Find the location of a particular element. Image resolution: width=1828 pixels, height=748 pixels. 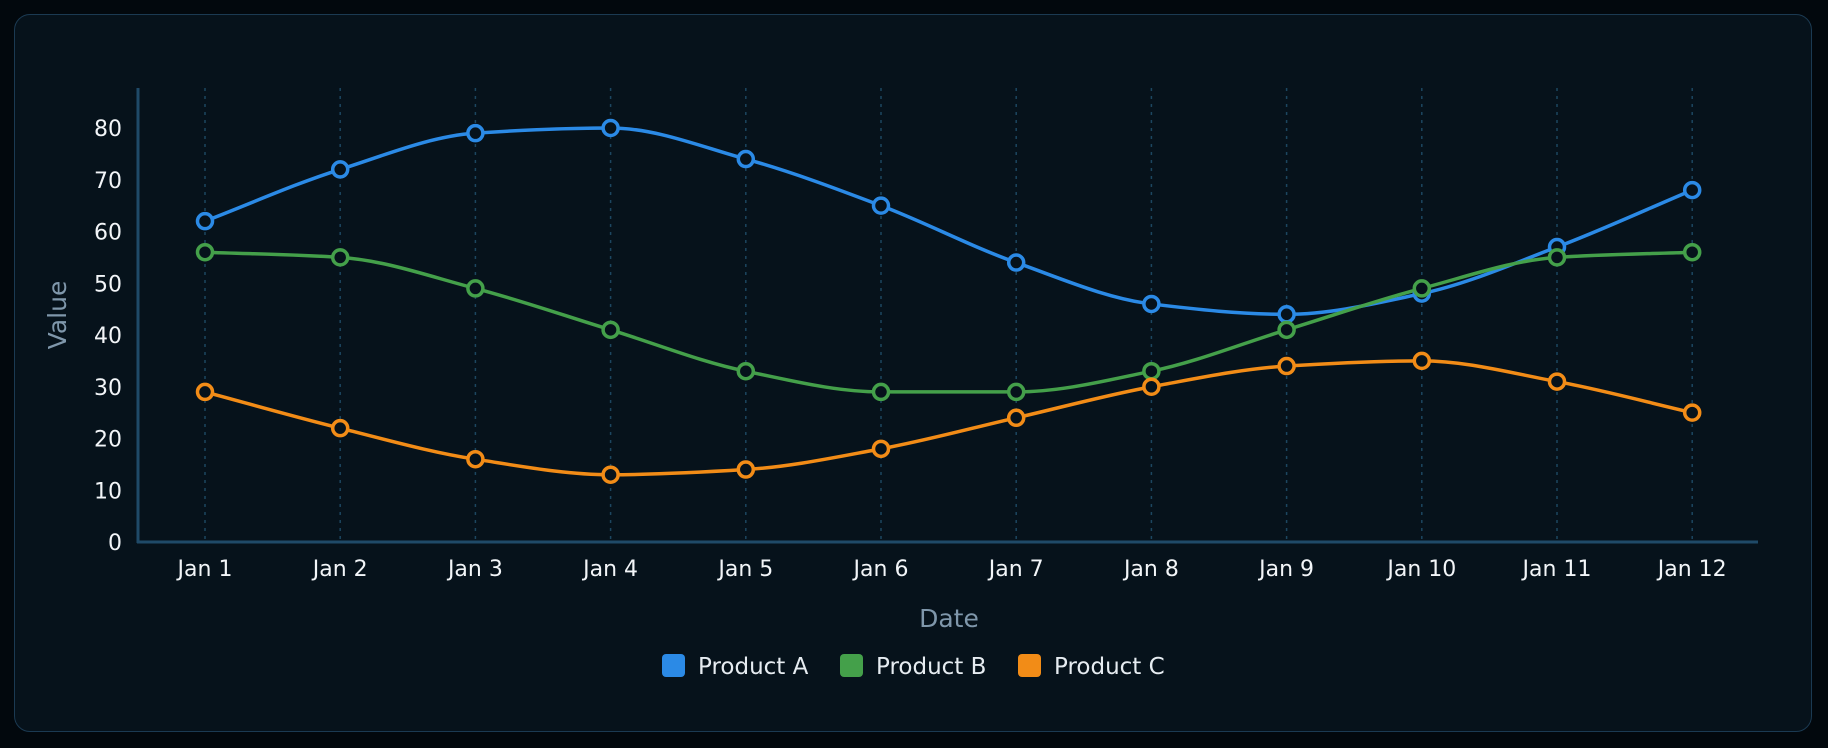

x-tick-label: Jan 1 is located at coordinates (204, 569).